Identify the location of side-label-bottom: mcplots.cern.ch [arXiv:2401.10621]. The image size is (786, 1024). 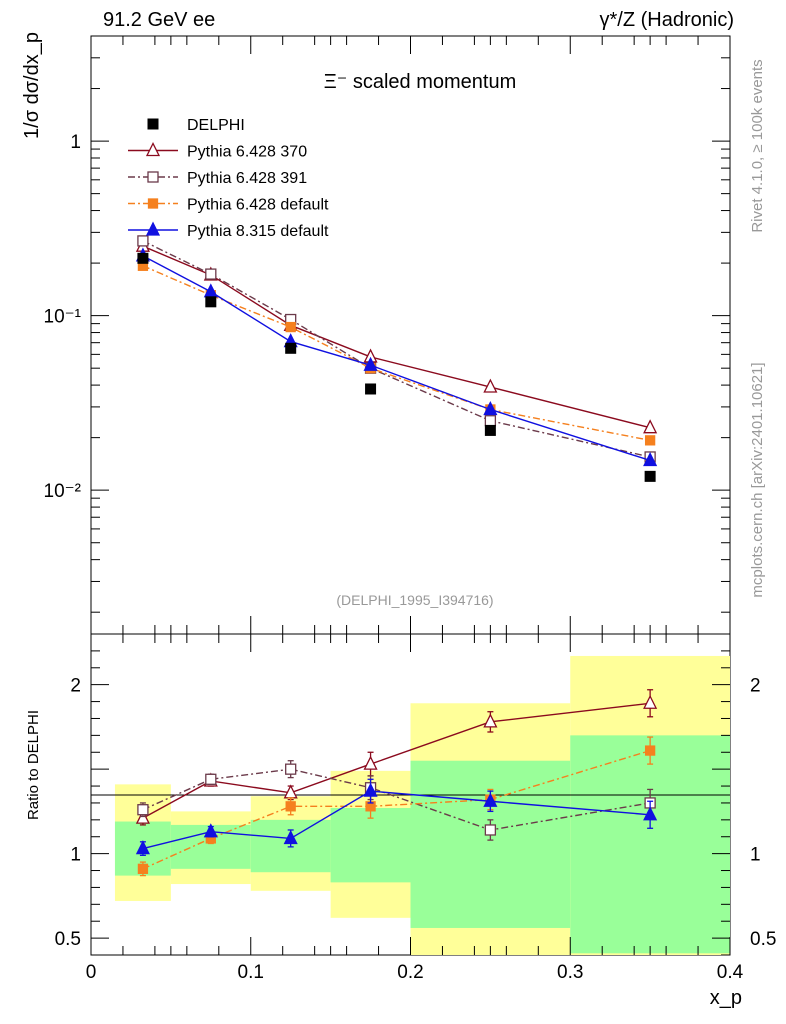
(757, 479).